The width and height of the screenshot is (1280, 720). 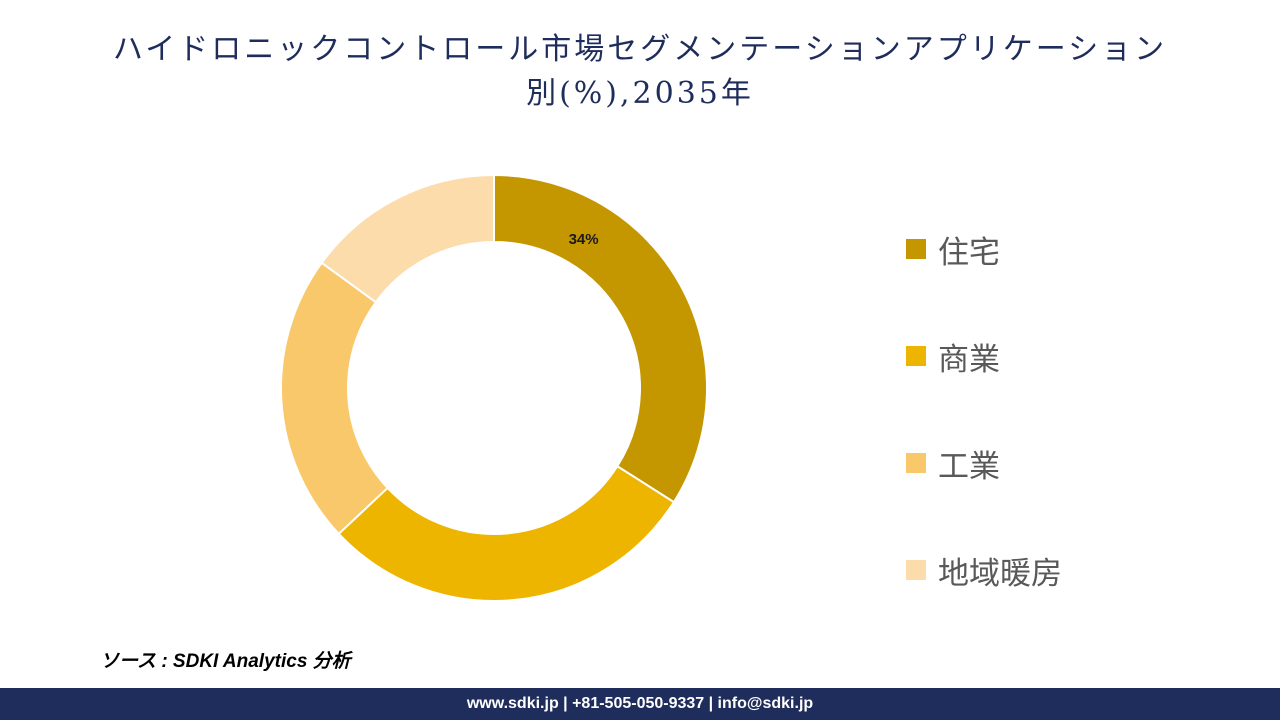 What do you see at coordinates (600, 338) in the screenshot?
I see `donut-slice-residential` at bounding box center [600, 338].